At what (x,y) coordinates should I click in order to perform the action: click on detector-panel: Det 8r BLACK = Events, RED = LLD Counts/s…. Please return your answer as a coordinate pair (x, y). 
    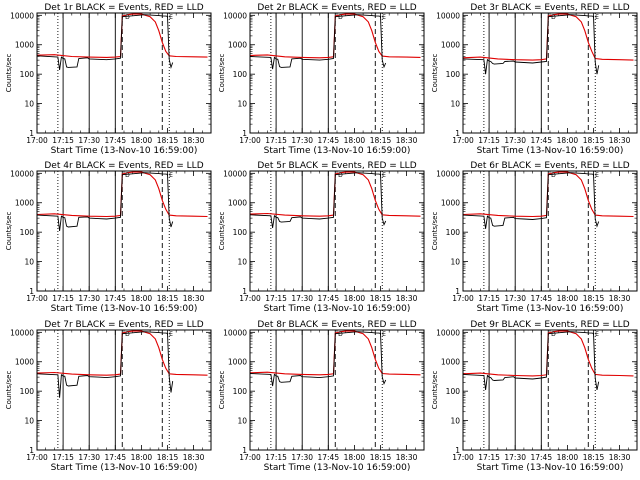
    Looking at the image, I should click on (321, 396).